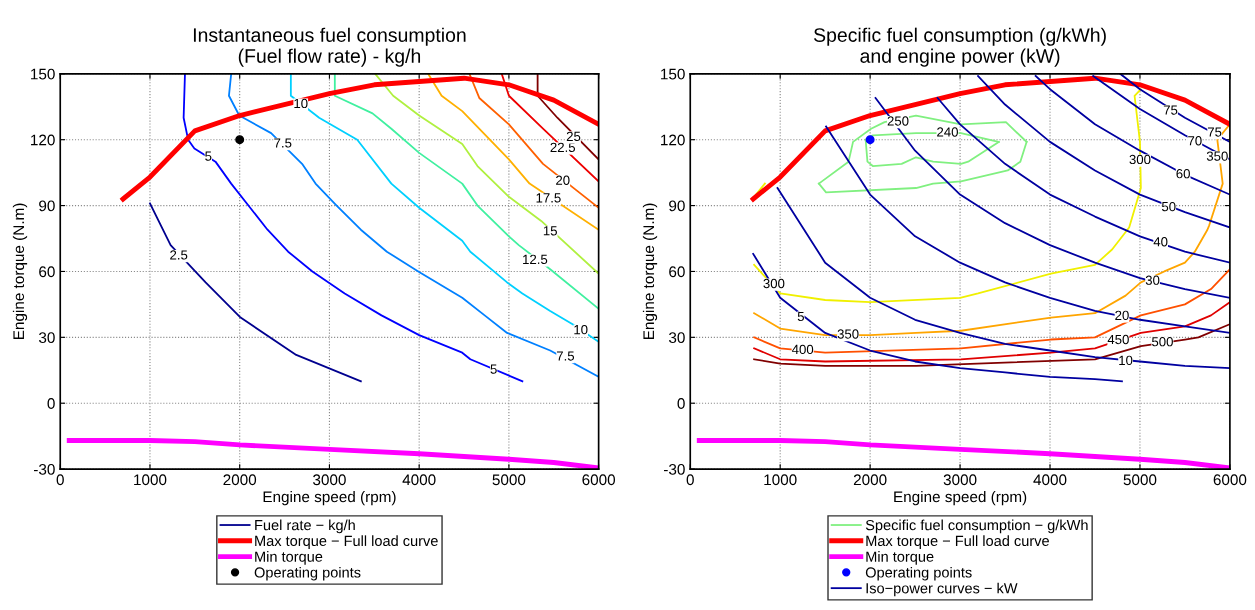 This screenshot has height=610, width=1255. I want to click on annotation: 15, so click(550, 231).